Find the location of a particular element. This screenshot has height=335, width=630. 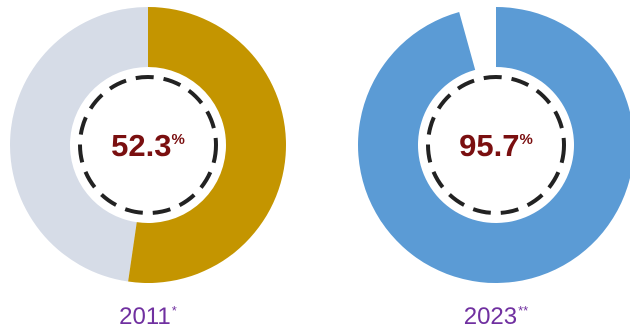

value-number-2011: 52.3 is located at coordinates (141, 145).